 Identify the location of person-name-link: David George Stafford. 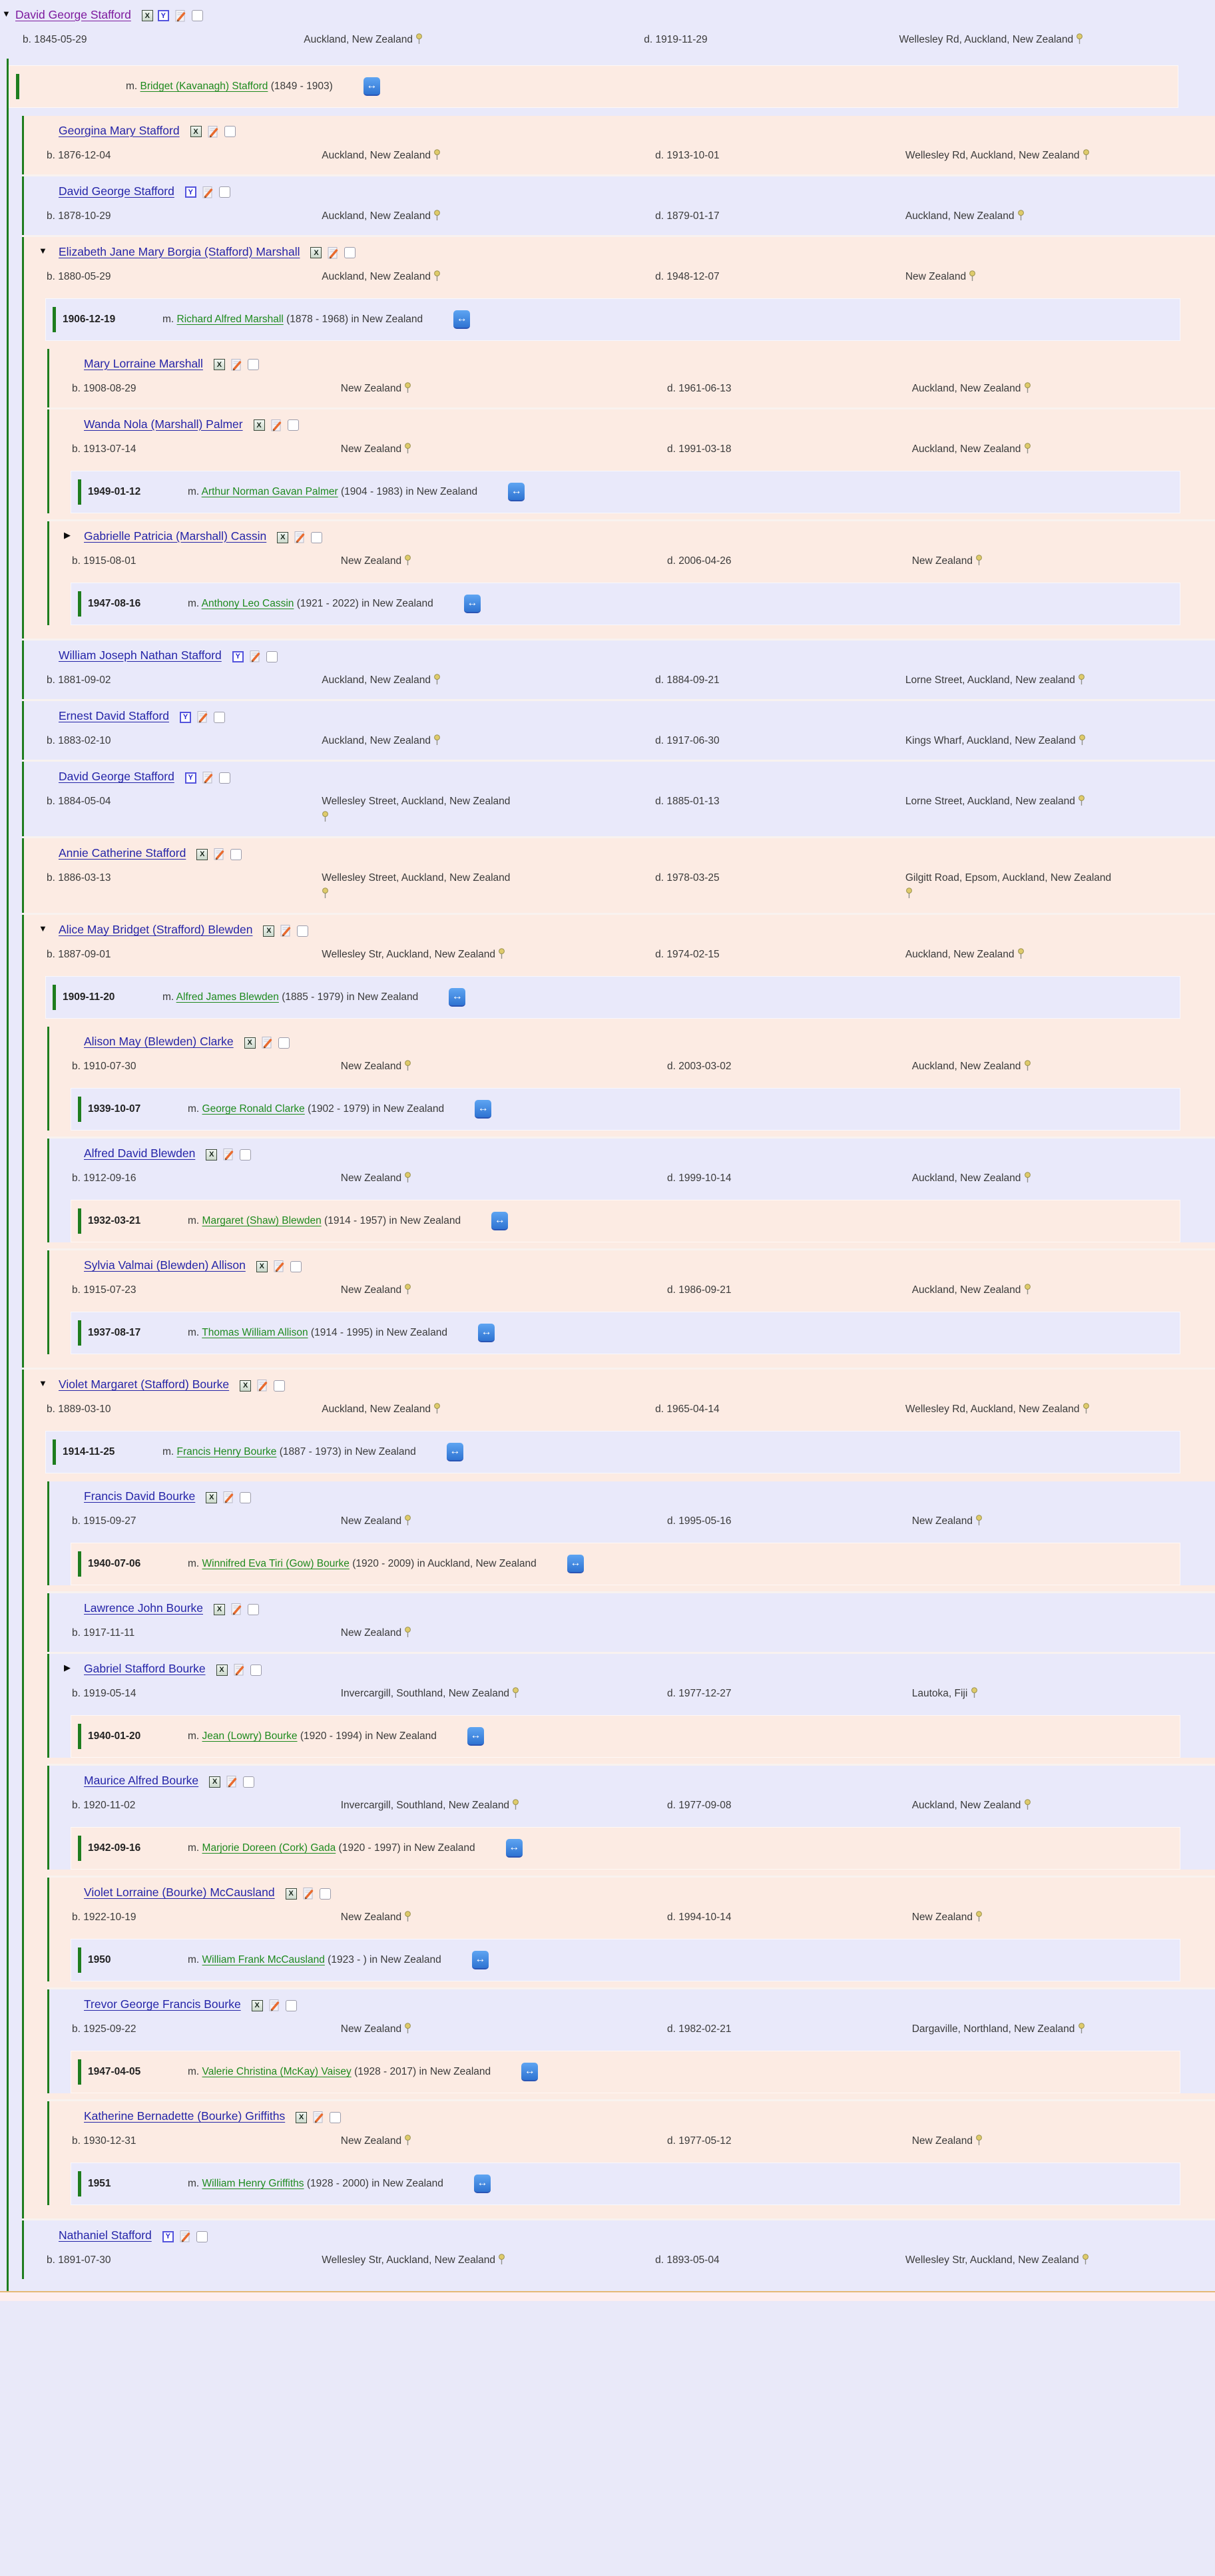
(73, 15).